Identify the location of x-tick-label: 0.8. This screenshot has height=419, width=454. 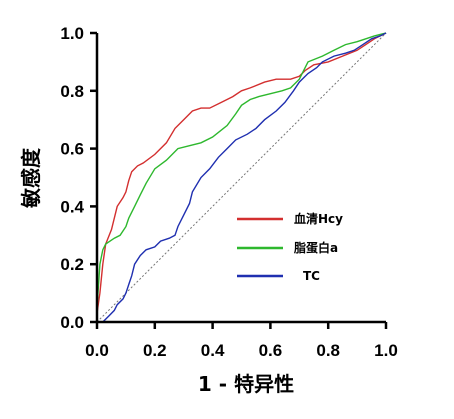
(328, 350).